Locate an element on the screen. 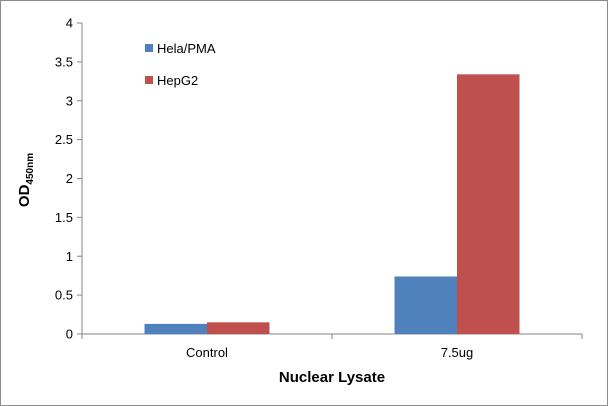 The height and width of the screenshot is (406, 608). legend-swatch-hela-pma is located at coordinates (149, 48).